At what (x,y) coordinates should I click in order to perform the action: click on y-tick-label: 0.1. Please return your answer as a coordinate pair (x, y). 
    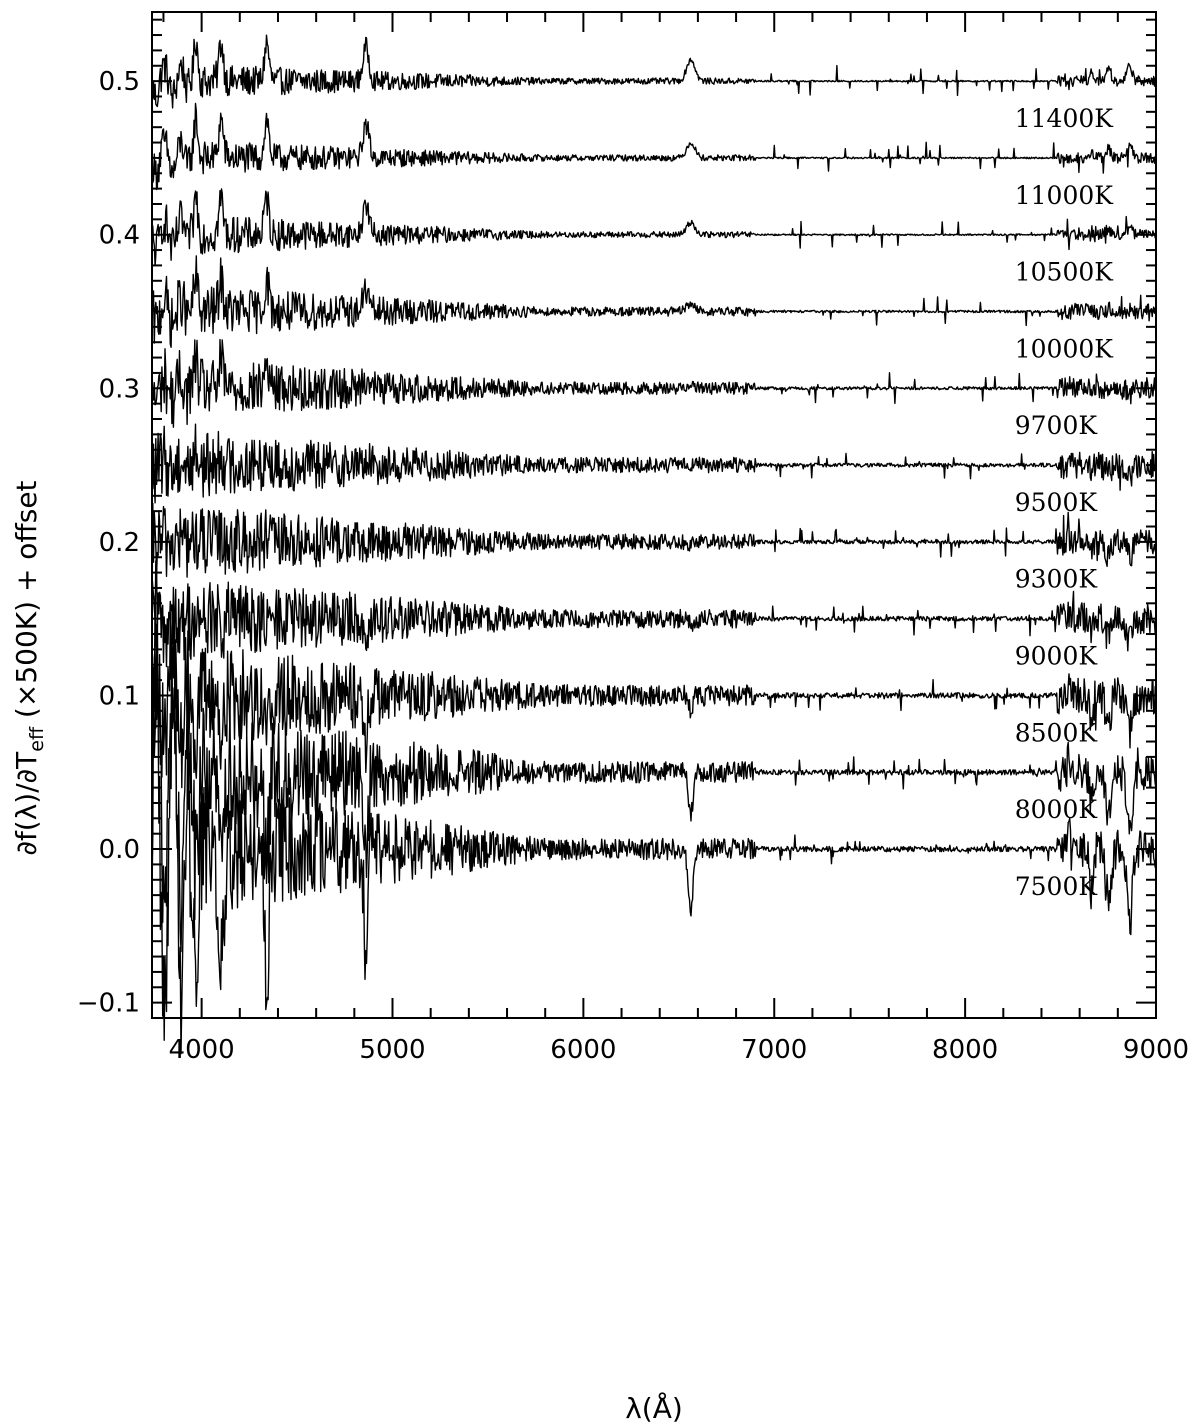
    Looking at the image, I should click on (119, 696).